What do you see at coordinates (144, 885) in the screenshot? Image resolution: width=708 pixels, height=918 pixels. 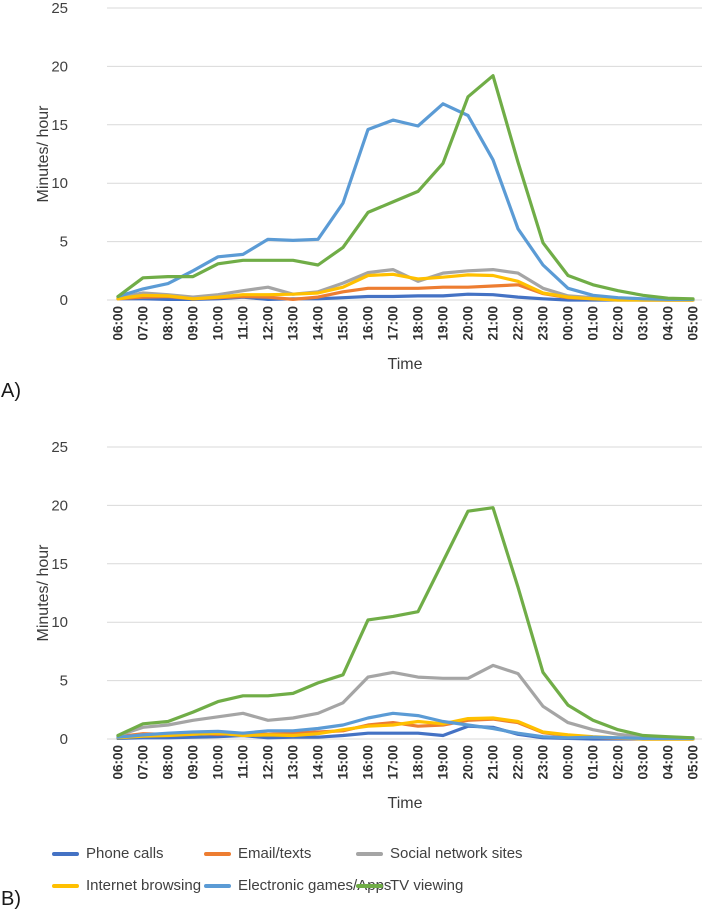 I see `legend-label: Internet browsing` at bounding box center [144, 885].